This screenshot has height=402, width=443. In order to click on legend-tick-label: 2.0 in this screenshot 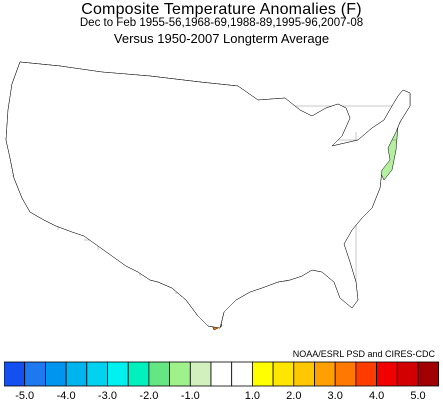, I will do `click(294, 396)`.